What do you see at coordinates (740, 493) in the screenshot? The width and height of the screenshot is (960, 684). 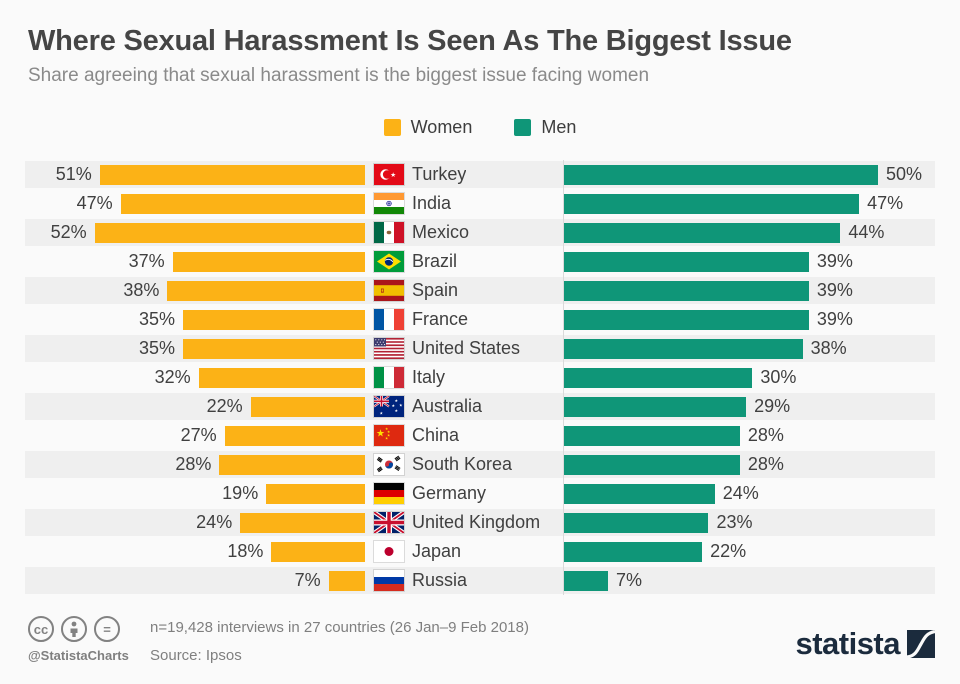 I see `men-value-label: 24%` at bounding box center [740, 493].